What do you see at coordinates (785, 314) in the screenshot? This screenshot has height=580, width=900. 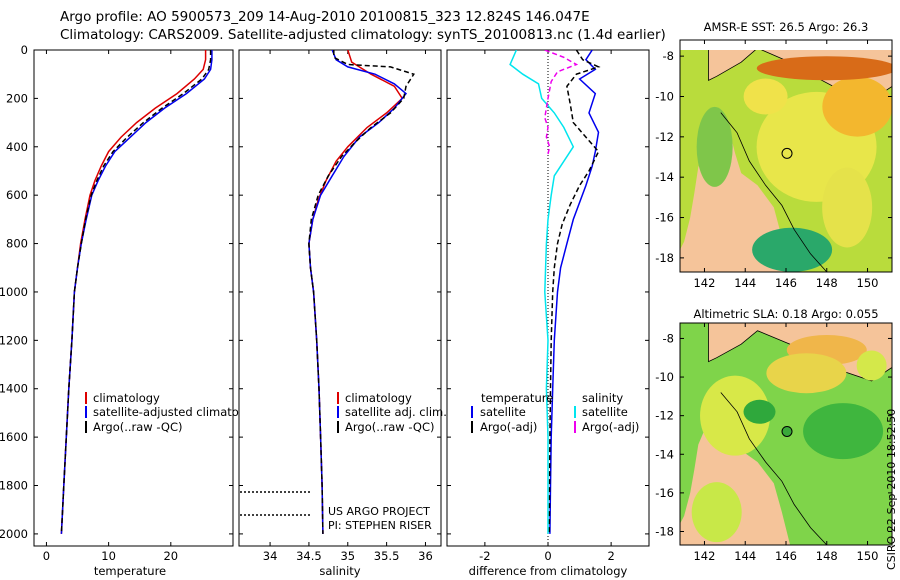 I see `sla-map-title: Altimetric SLA: 0.18 Argo: 0.055` at bounding box center [785, 314].